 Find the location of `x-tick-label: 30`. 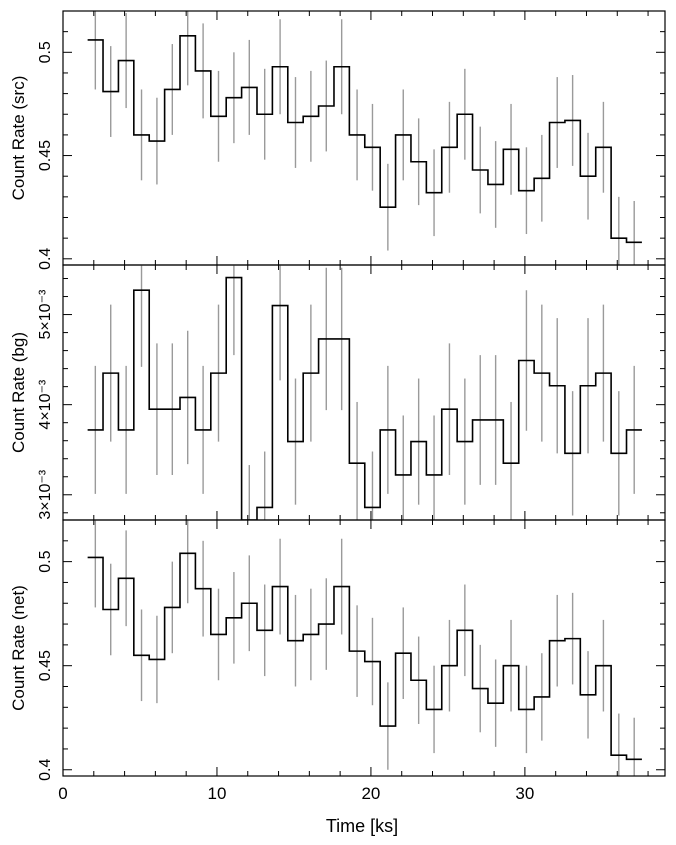

x-tick-label: 30 is located at coordinates (524, 793).